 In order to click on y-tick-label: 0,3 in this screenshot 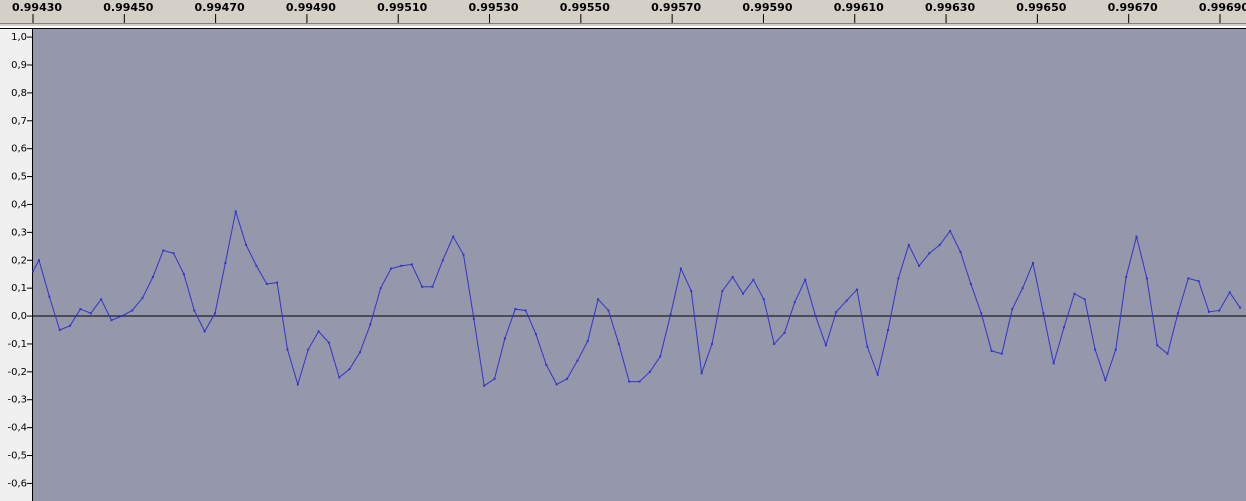, I will do `click(19, 232)`.